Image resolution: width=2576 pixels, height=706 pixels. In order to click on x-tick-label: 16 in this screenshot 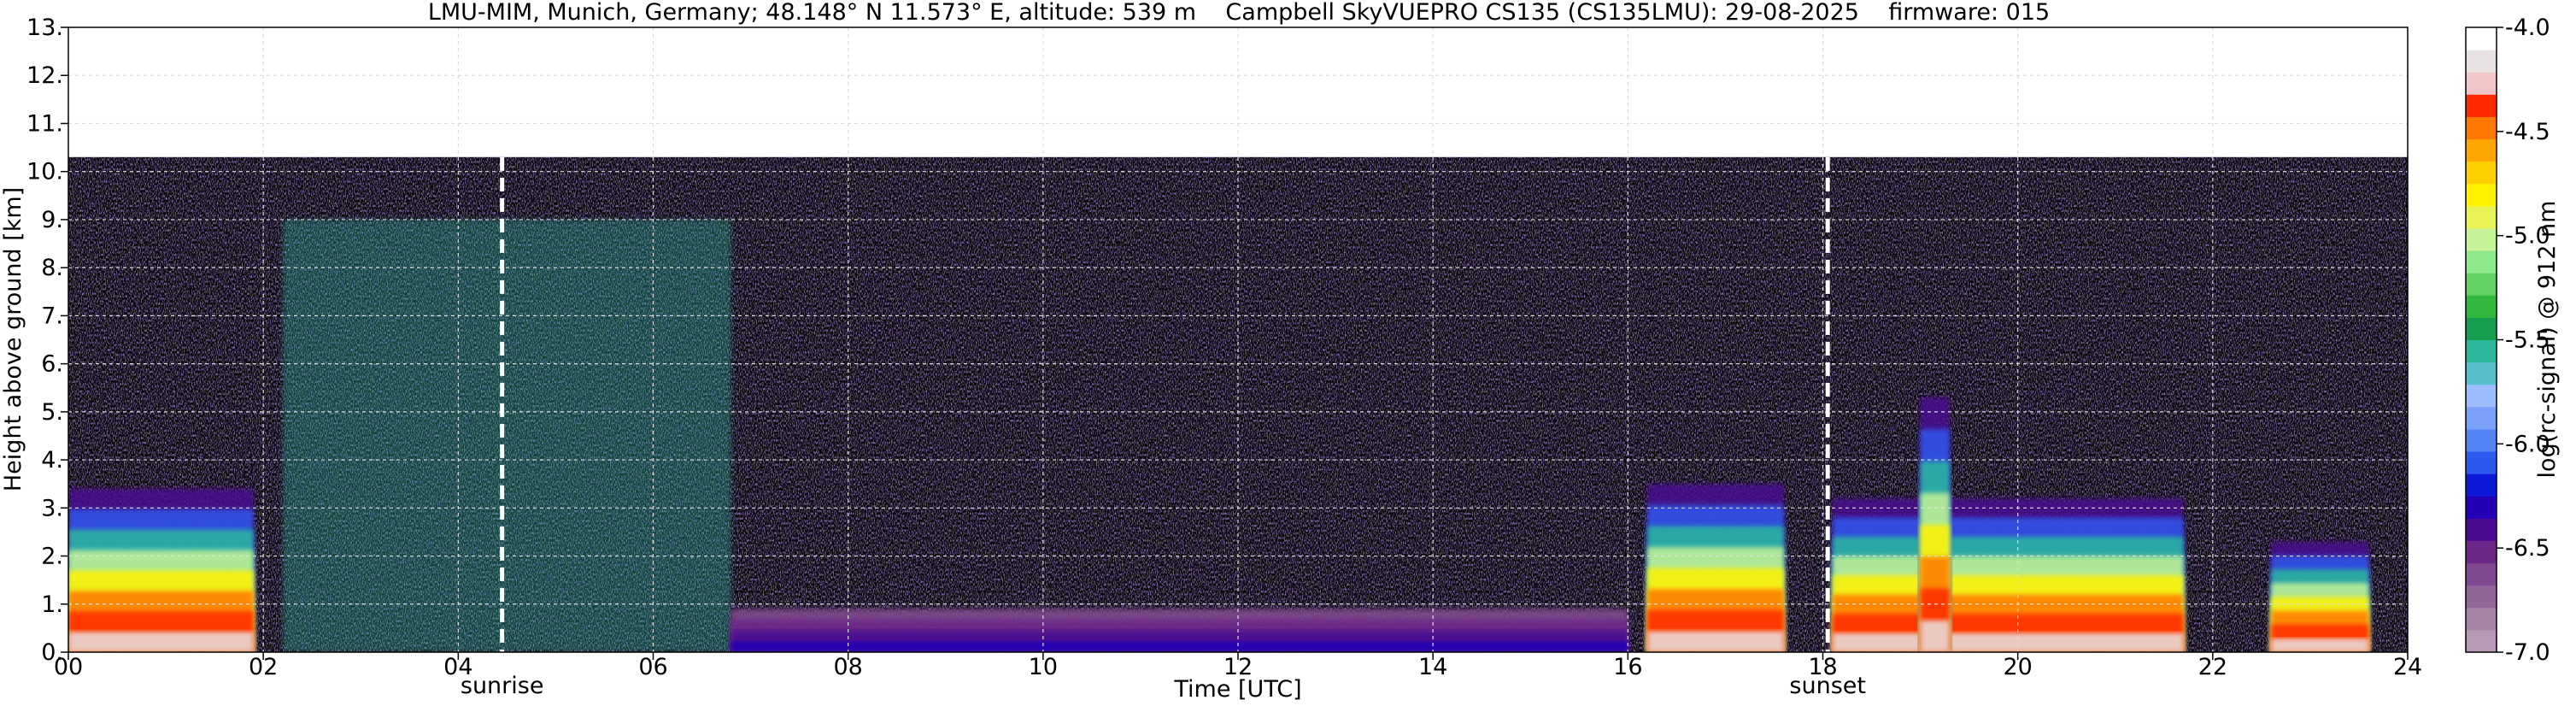, I will do `click(1627, 667)`.